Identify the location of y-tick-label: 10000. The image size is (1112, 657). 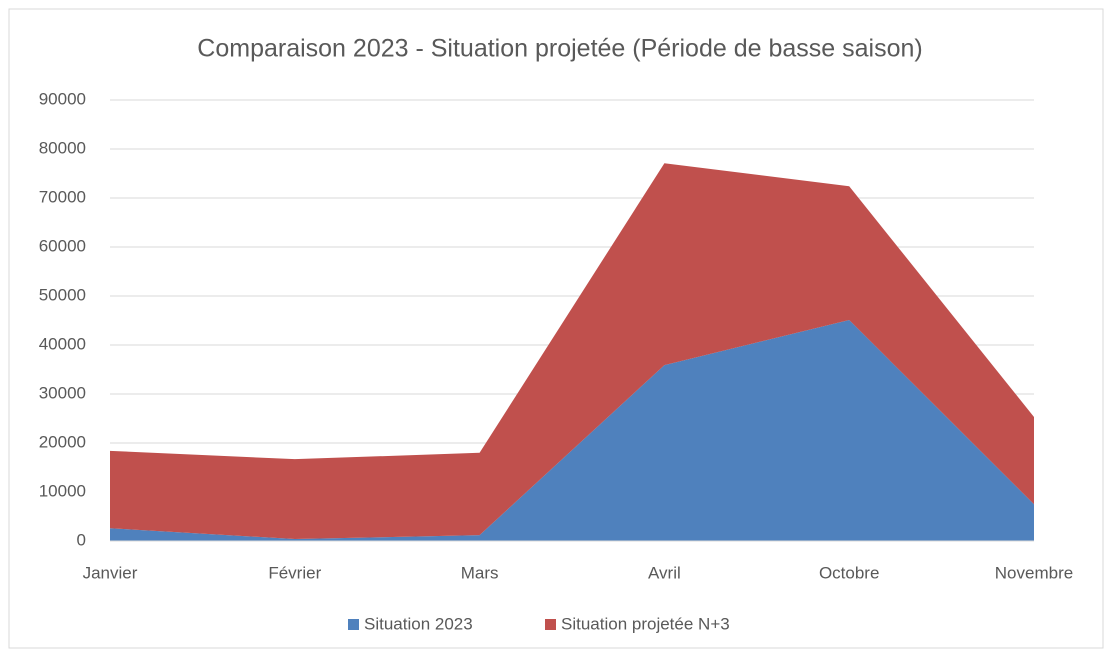
(62, 490).